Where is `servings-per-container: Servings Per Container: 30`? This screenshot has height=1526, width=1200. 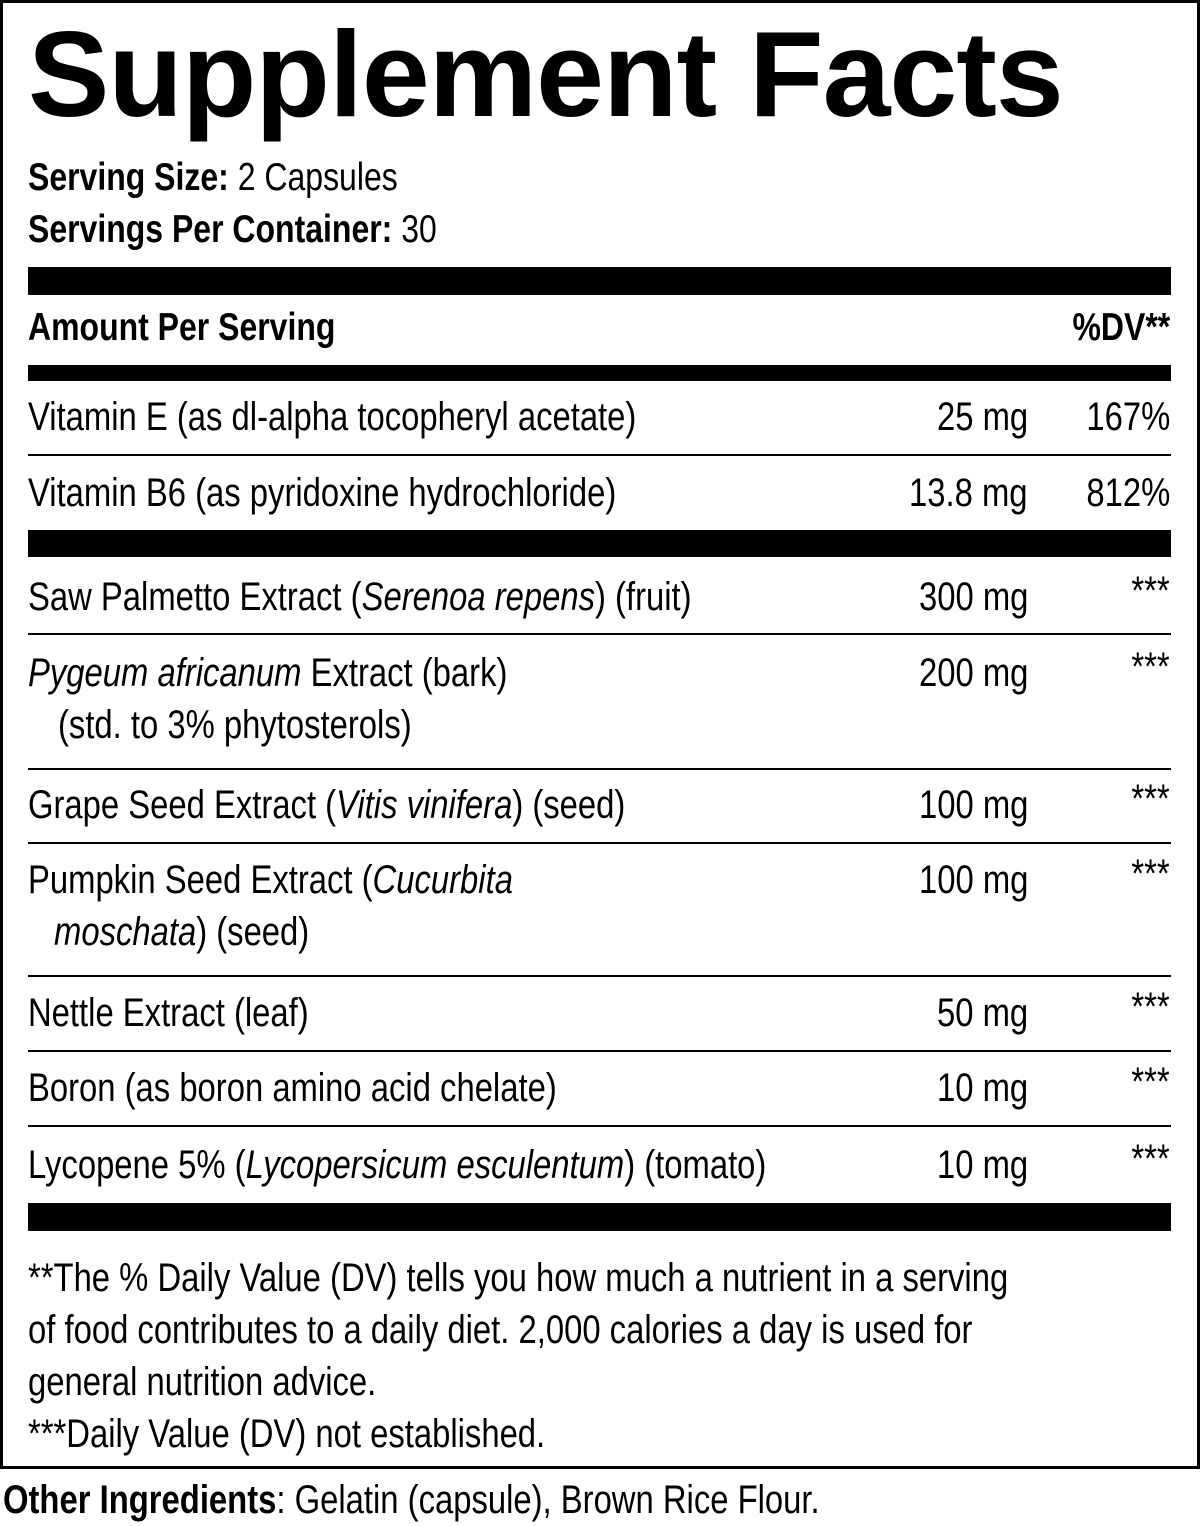
servings-per-container: Servings Per Container: 30 is located at coordinates (232, 230).